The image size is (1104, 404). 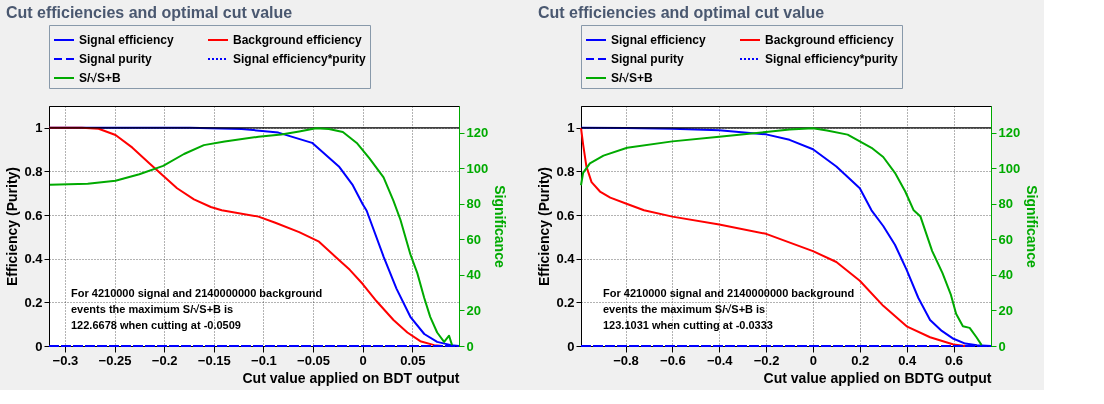 I want to click on x-tick-label: −0.15, so click(x=214, y=360).